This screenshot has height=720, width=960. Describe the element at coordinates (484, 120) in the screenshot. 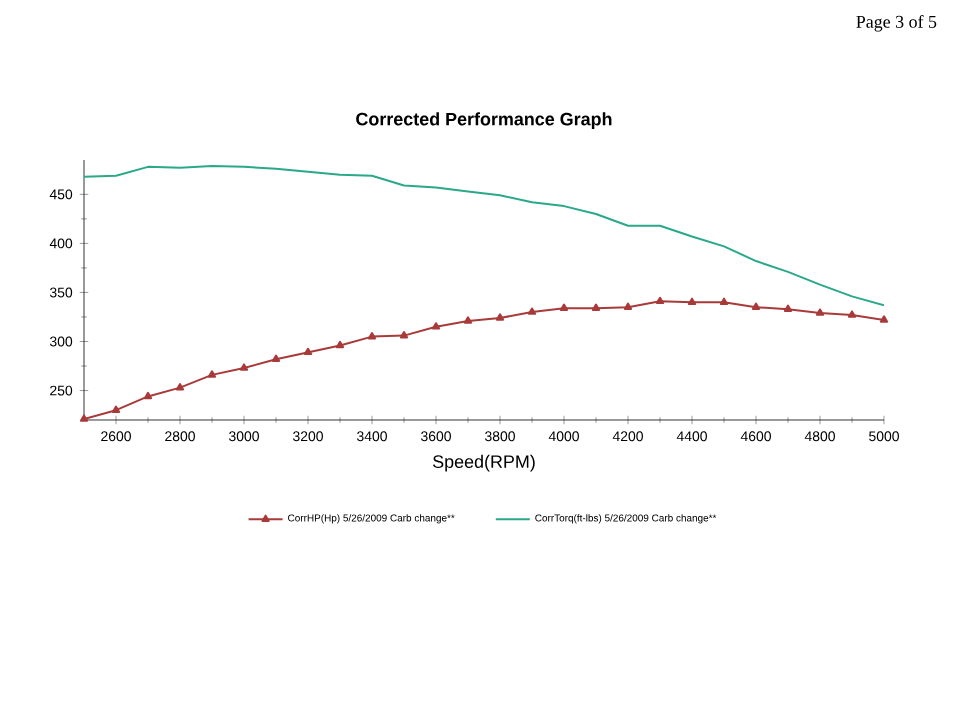

I see `chart-title: Corrected Performance Graph` at that location.